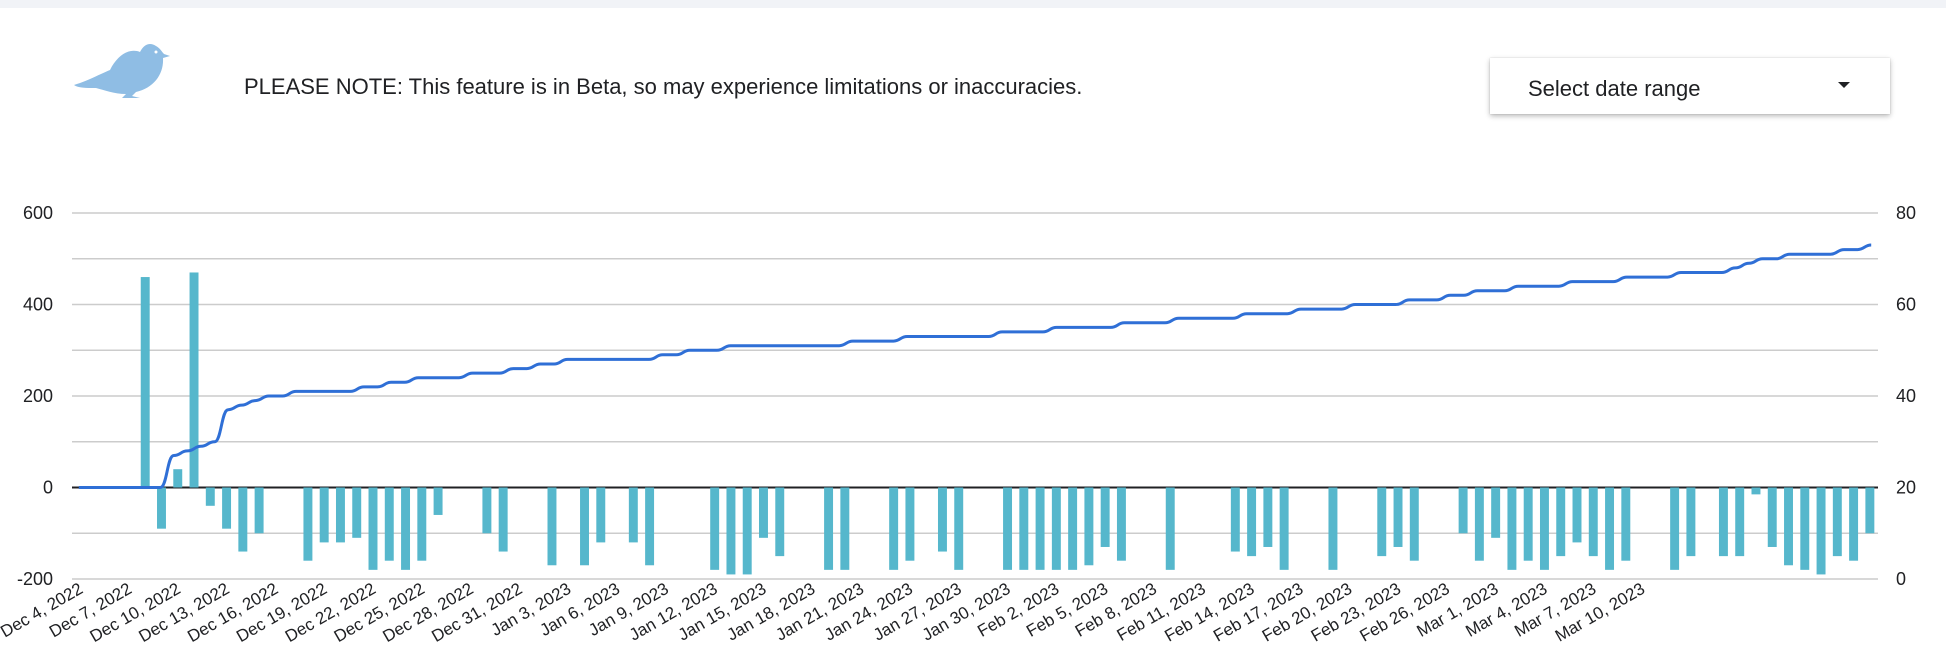 Image resolution: width=1946 pixels, height=664 pixels. What do you see at coordinates (38, 213) in the screenshot?
I see `y-left-tick-label: 600` at bounding box center [38, 213].